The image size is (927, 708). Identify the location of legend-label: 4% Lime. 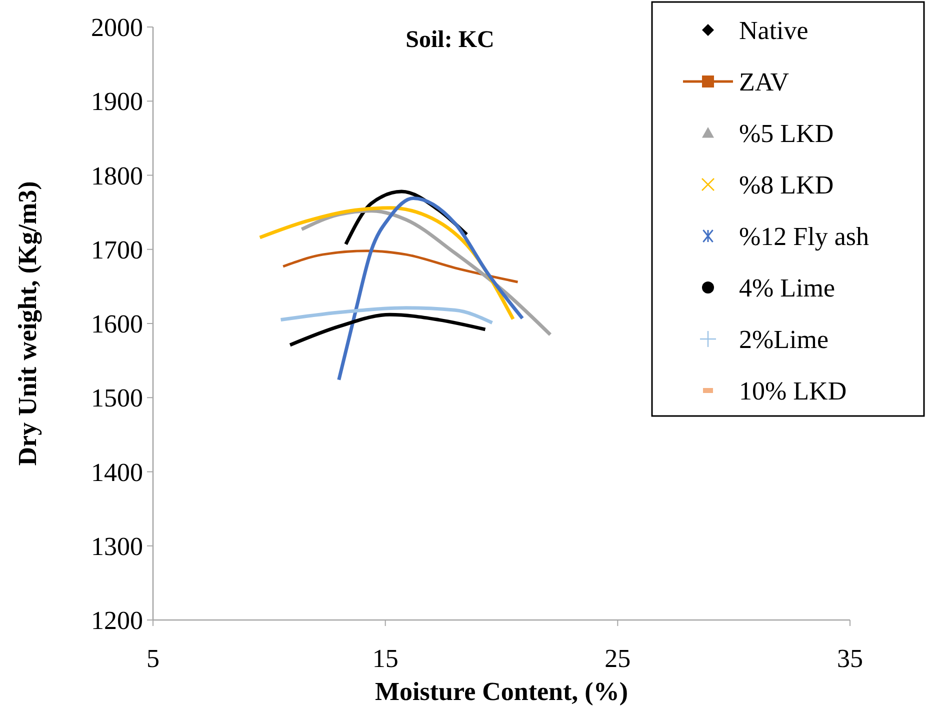
(787, 288).